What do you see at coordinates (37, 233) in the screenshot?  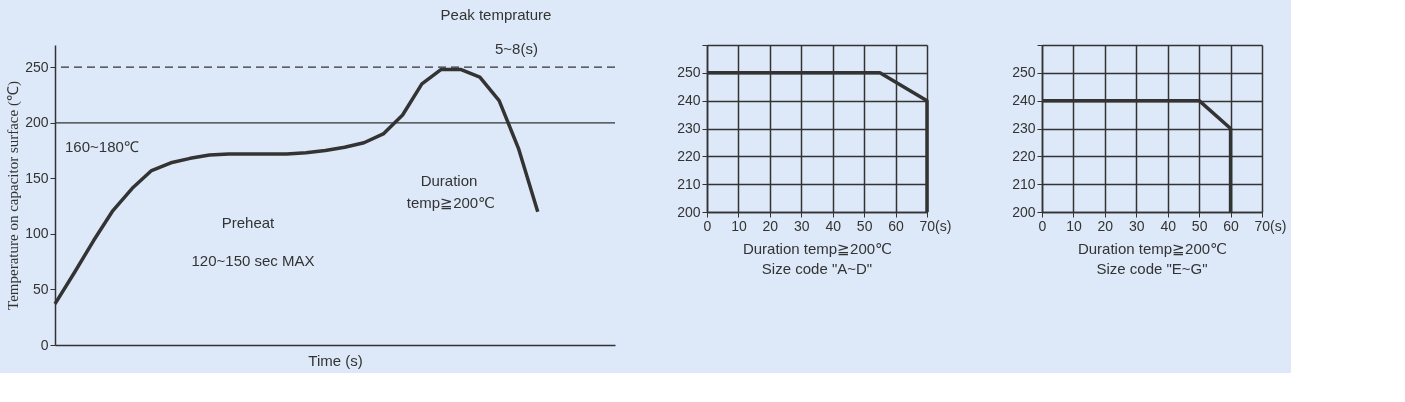 I see `y-tick-label: 100` at bounding box center [37, 233].